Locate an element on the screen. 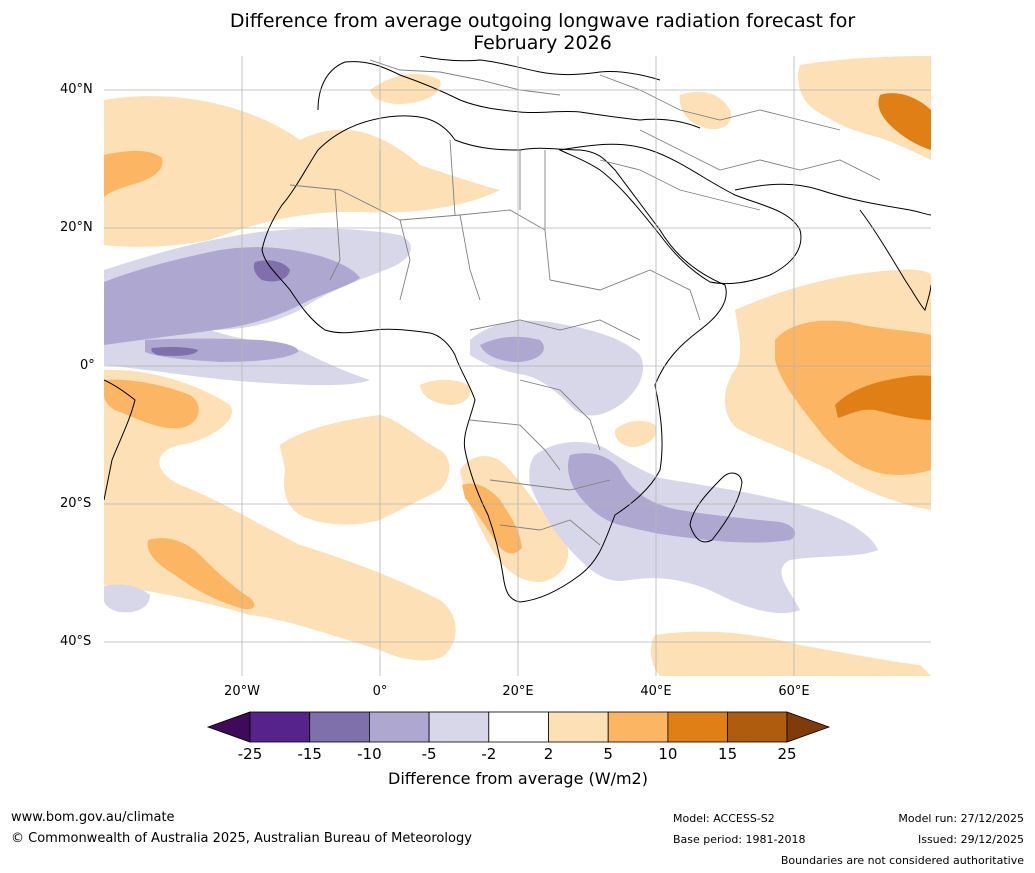  colorbar-tick: -10 is located at coordinates (369, 754).